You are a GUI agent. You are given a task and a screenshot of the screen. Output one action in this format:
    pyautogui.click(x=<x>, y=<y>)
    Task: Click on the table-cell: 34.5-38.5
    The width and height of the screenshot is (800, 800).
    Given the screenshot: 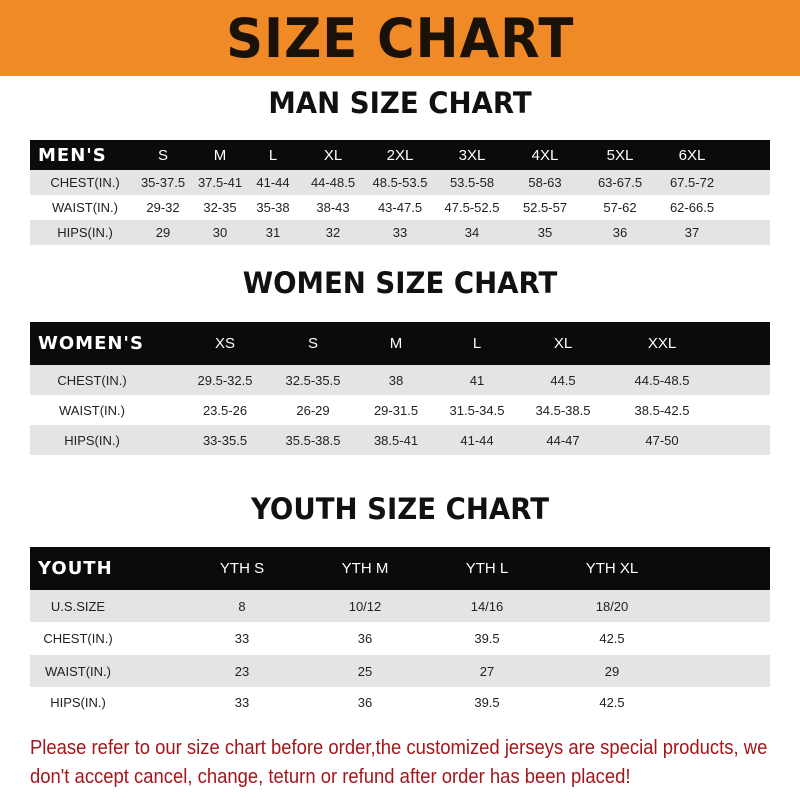 What is the action you would take?
    pyautogui.click(x=563, y=410)
    